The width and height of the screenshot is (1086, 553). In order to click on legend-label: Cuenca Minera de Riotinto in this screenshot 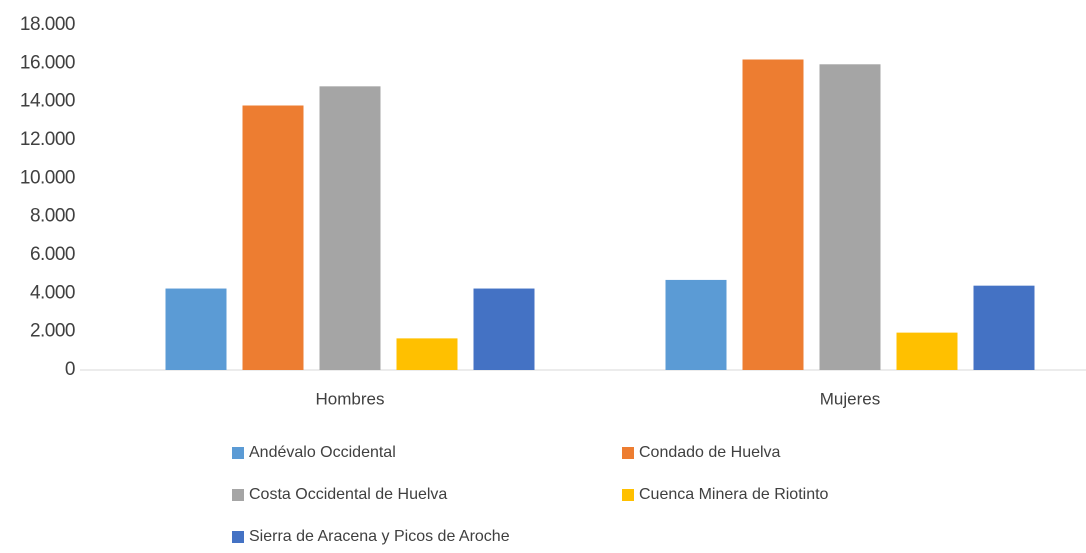, I will do `click(734, 494)`.